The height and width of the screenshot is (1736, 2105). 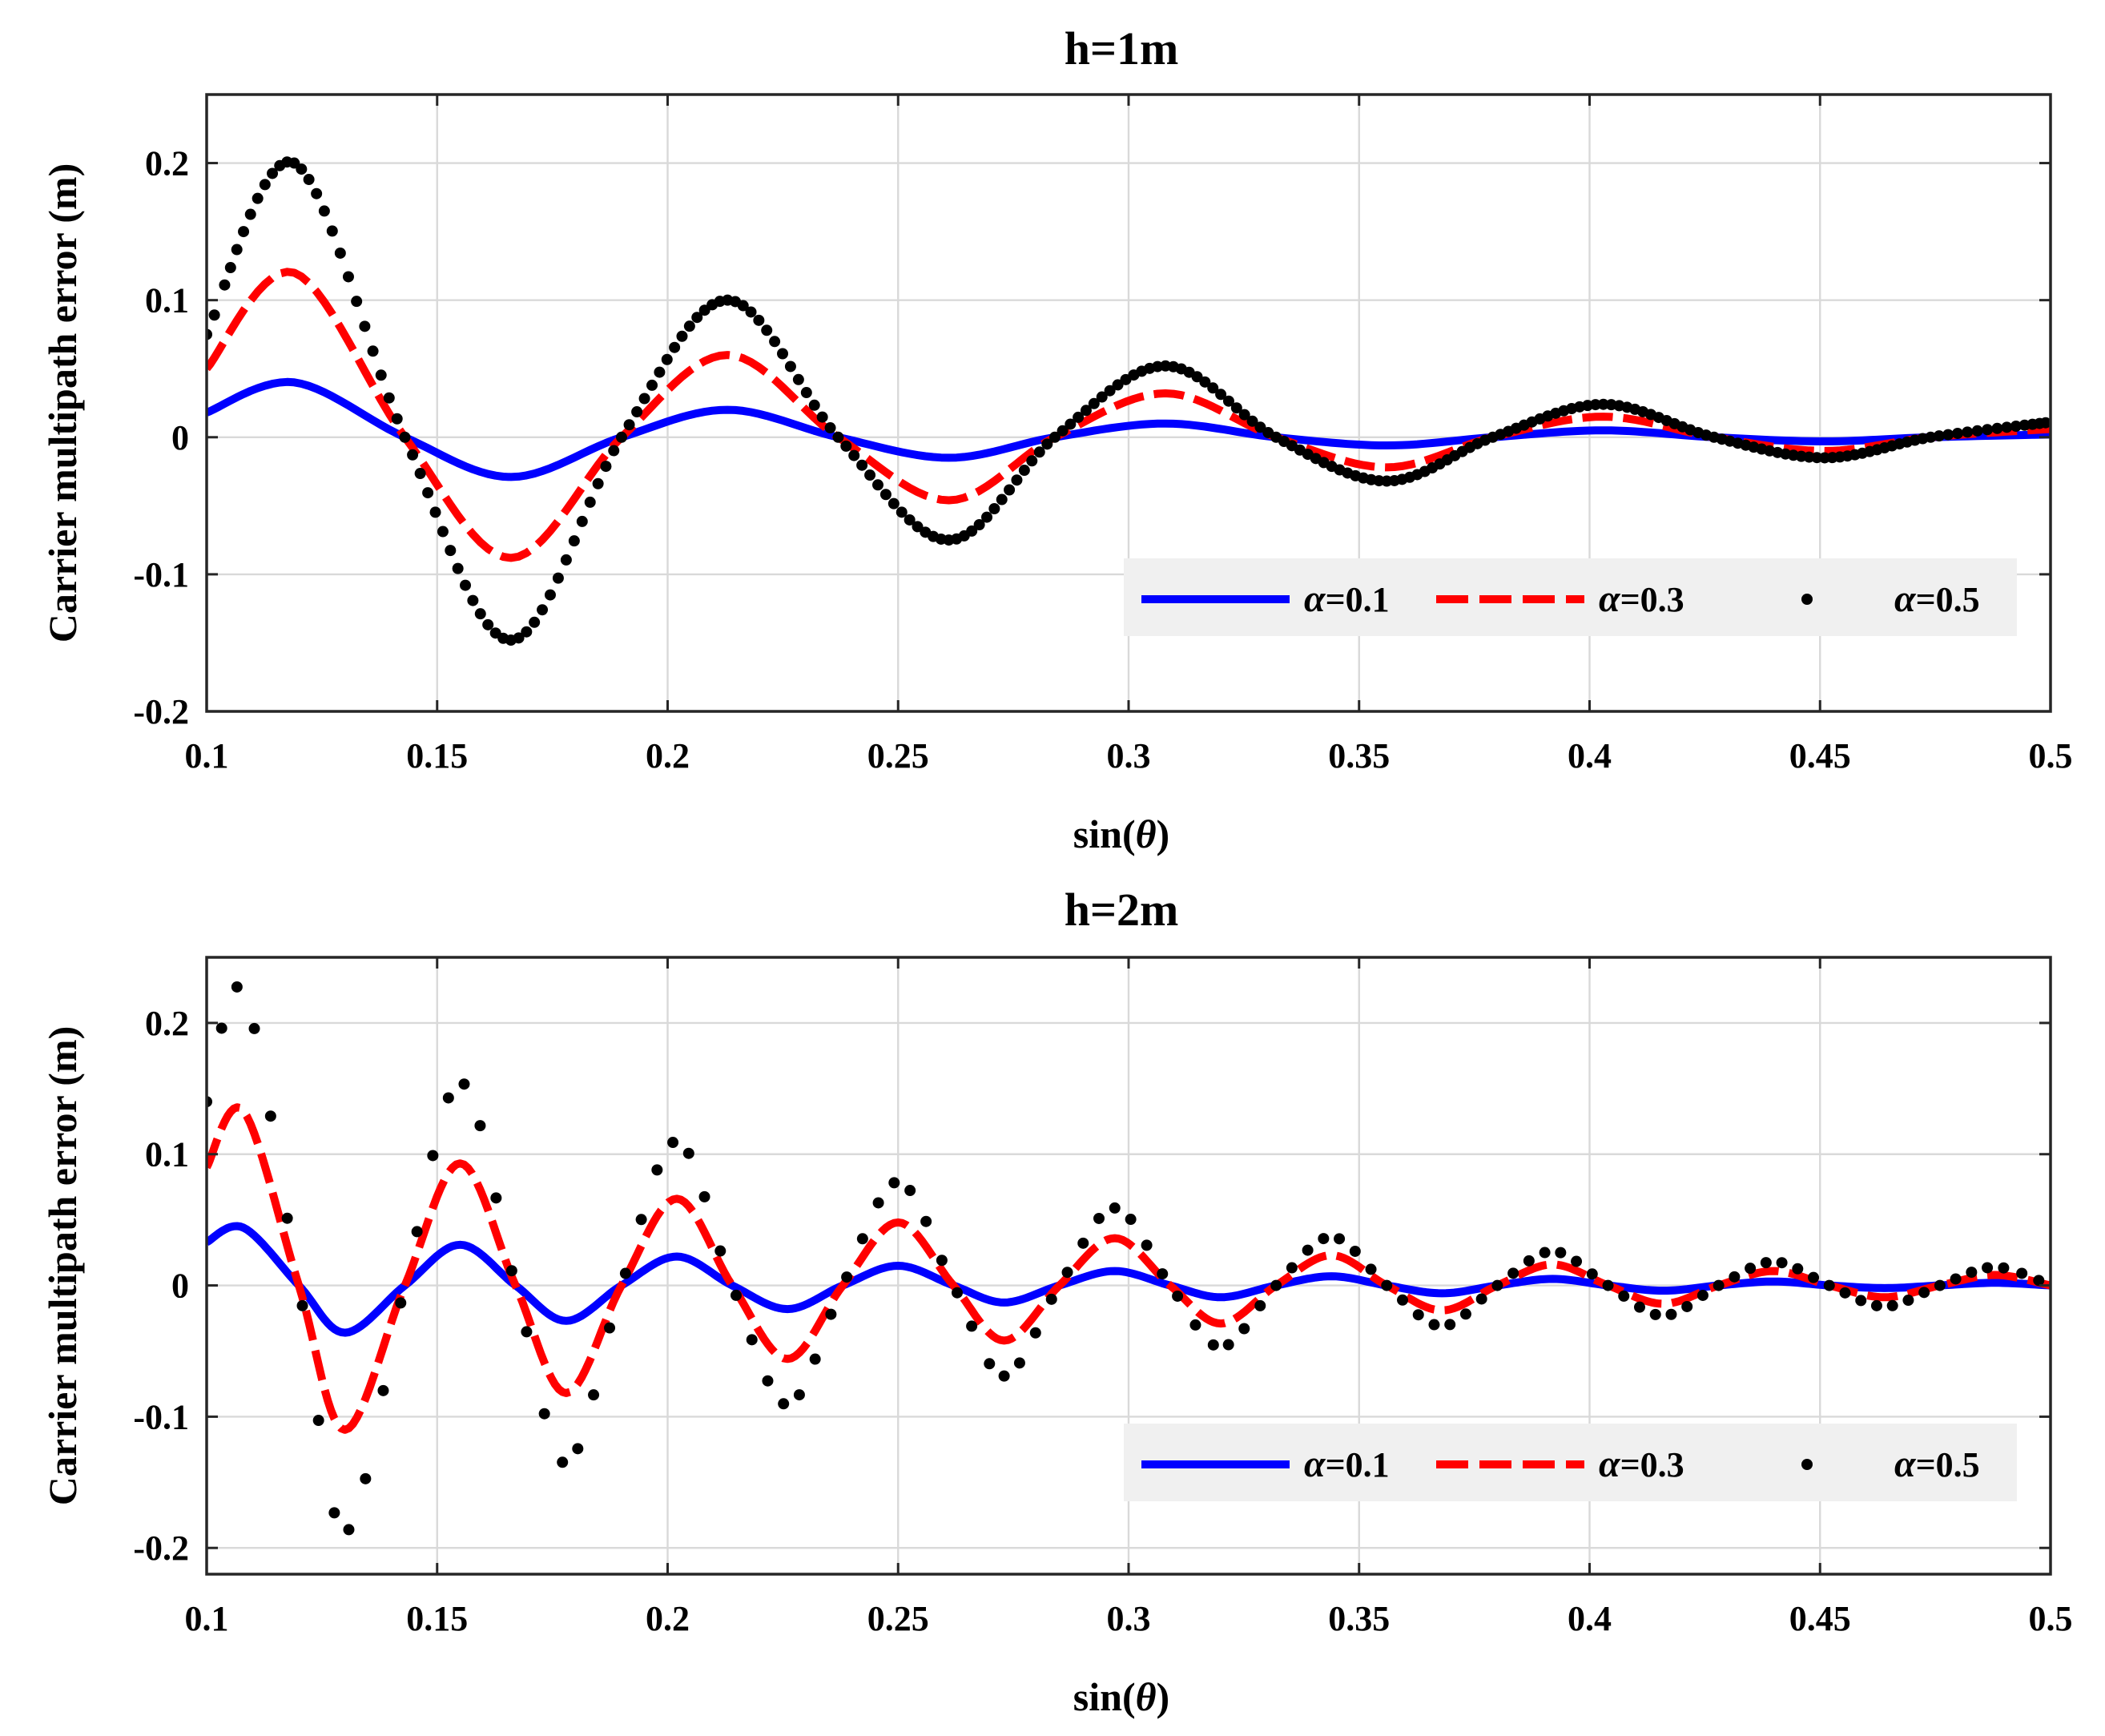 What do you see at coordinates (668, 1618) in the screenshot?
I see `x-tick-label: 0.2` at bounding box center [668, 1618].